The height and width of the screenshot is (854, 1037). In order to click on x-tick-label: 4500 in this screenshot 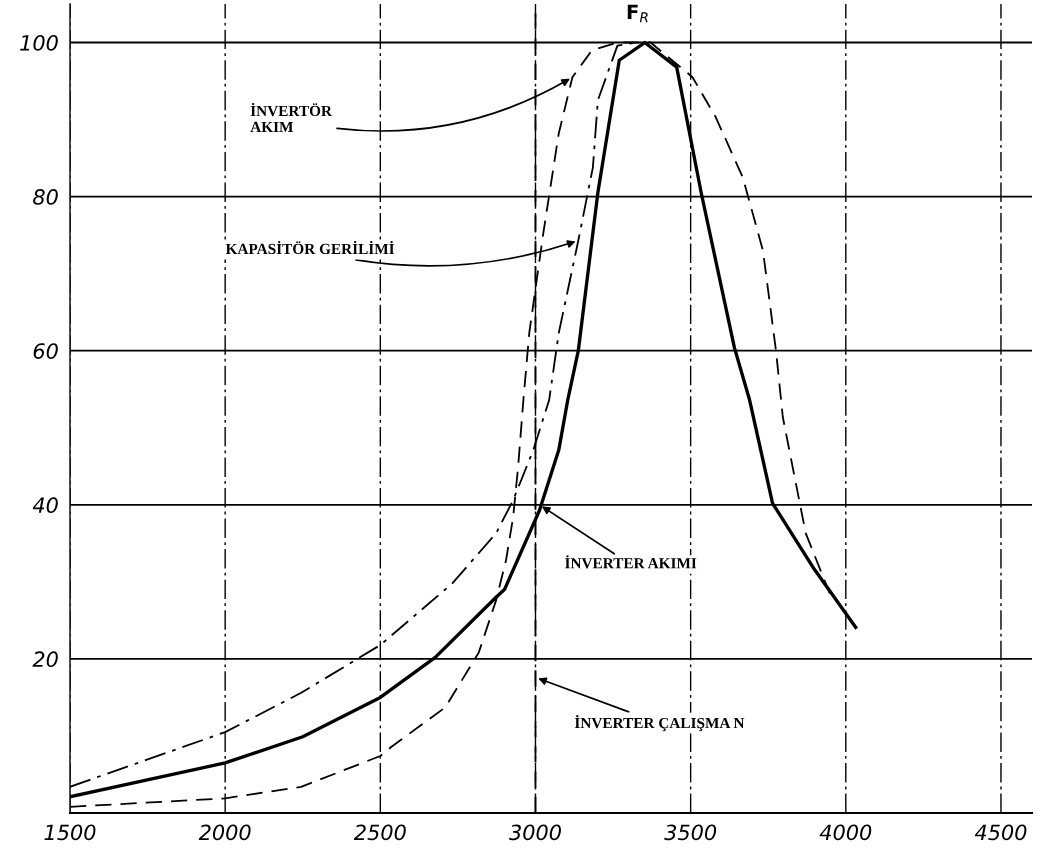, I will do `click(1000, 832)`.